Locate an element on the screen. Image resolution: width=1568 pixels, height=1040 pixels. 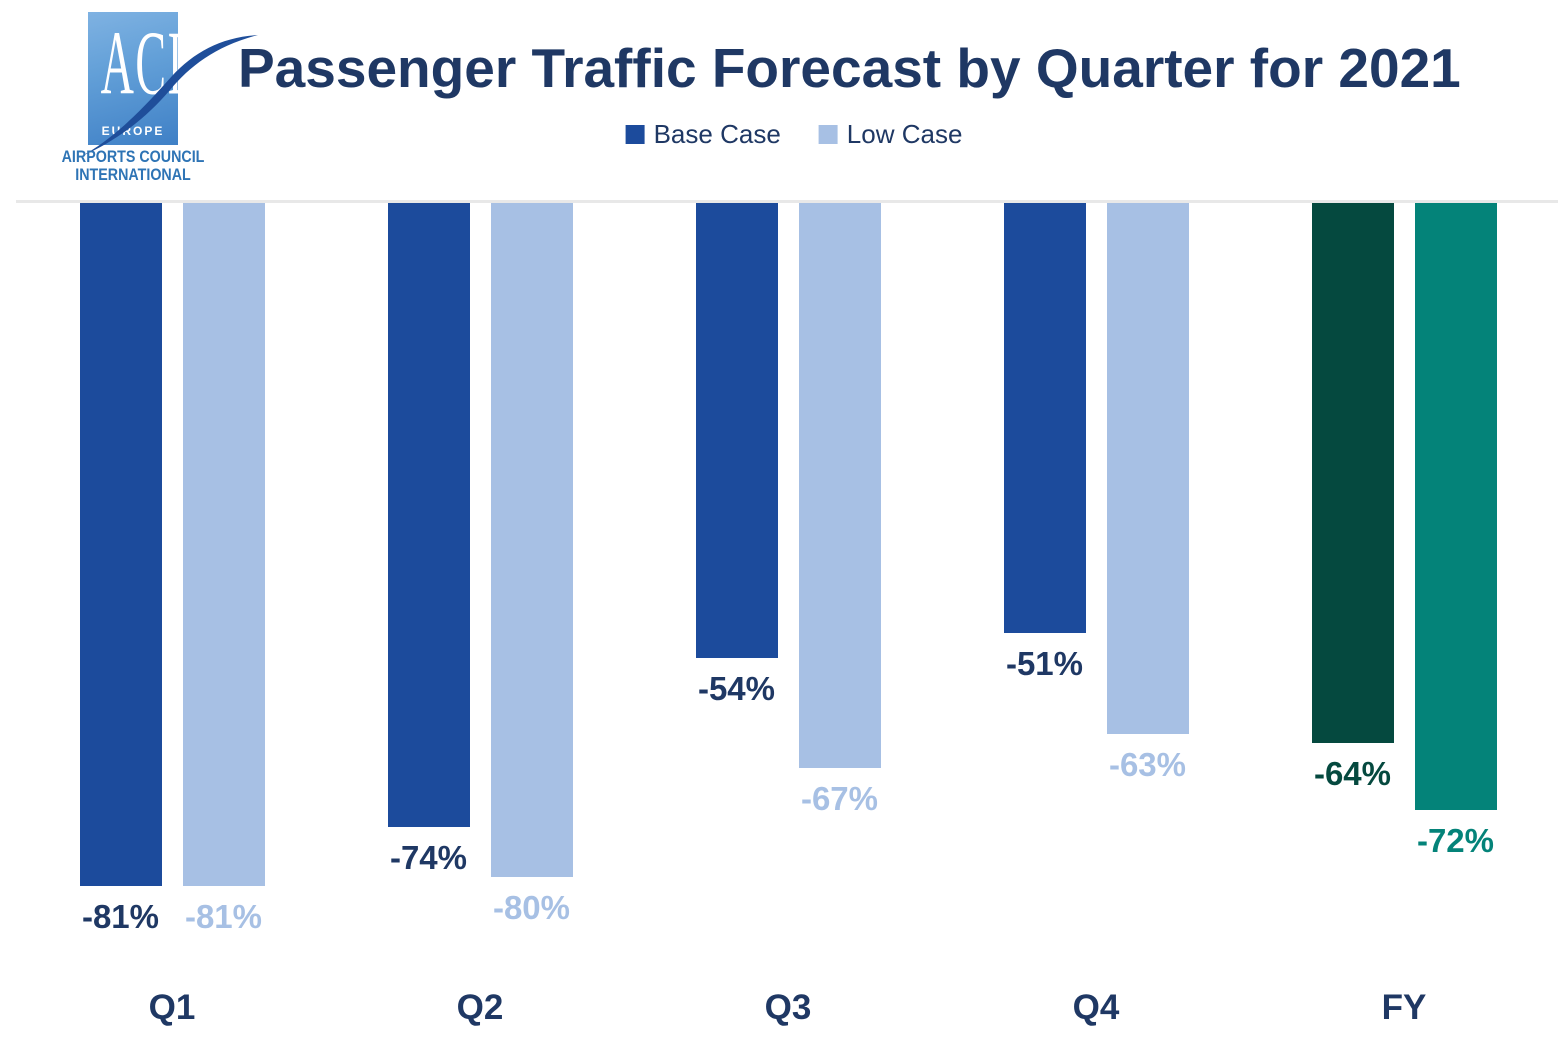
bar-base-case-q3 is located at coordinates (736, 430).